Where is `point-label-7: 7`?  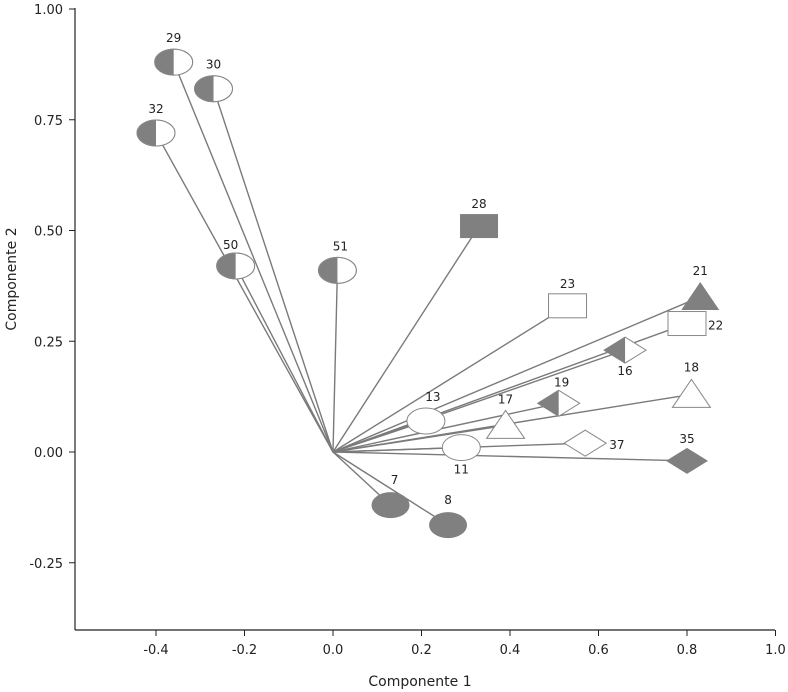
point-label-7: 7 is located at coordinates (395, 480).